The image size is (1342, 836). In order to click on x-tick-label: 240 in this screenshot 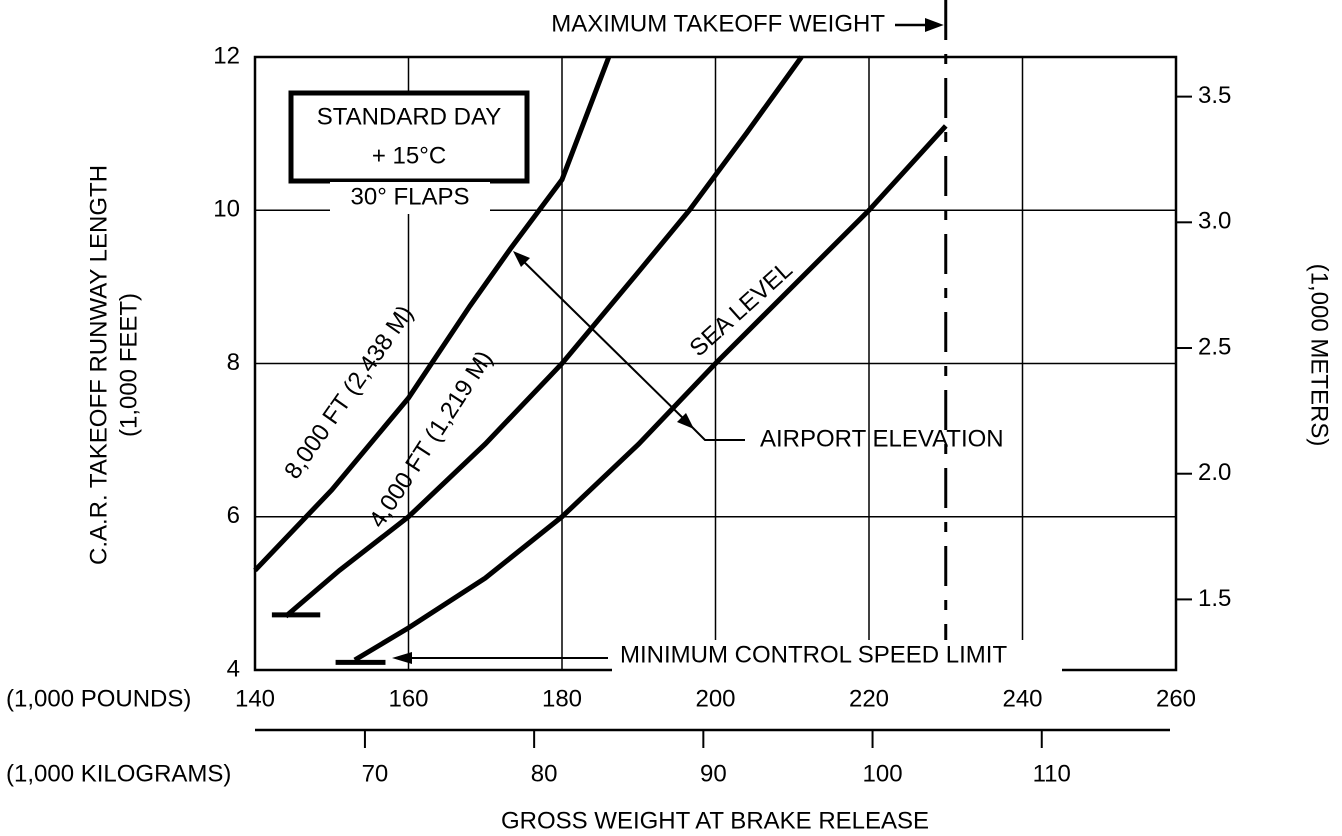, I will do `click(1022, 698)`.